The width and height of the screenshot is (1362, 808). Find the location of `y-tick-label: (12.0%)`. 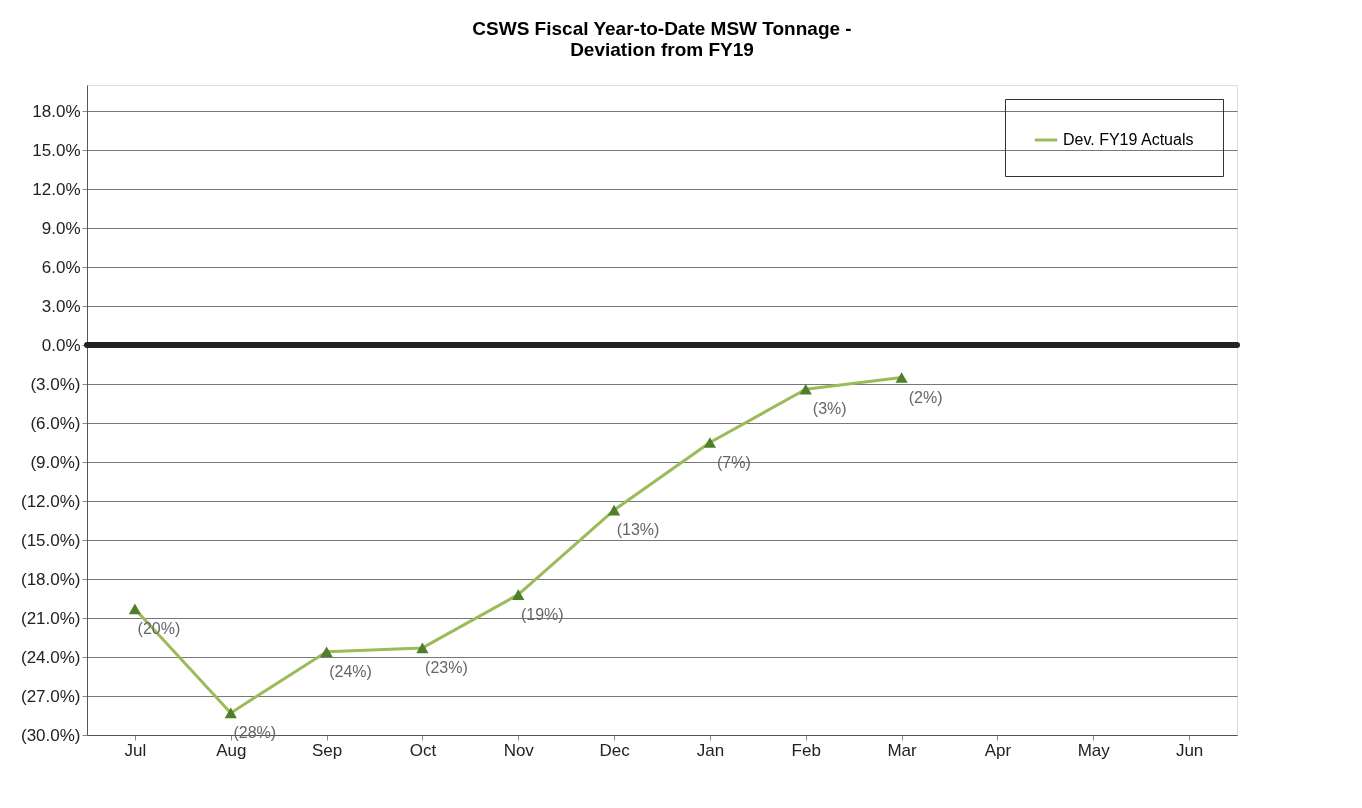

y-tick-label: (12.0%) is located at coordinates (50, 501).